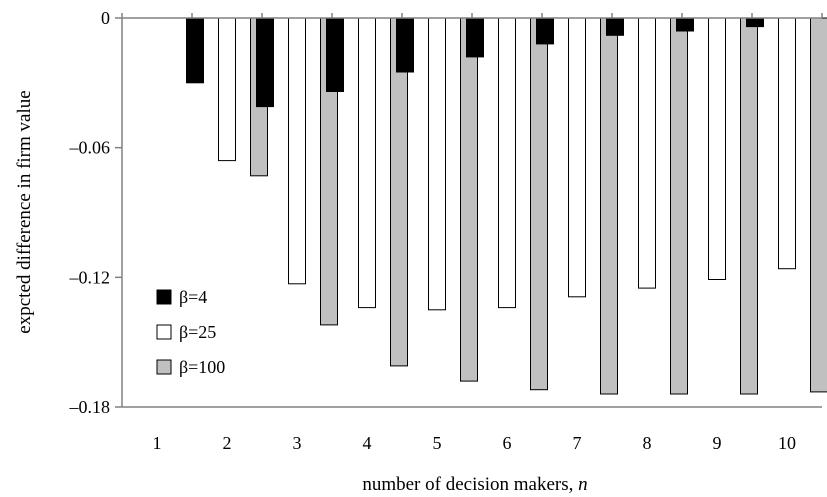 This screenshot has height=497, width=827. Describe the element at coordinates (577, 443) in the screenshot. I see `x-tick-label: 7` at that location.